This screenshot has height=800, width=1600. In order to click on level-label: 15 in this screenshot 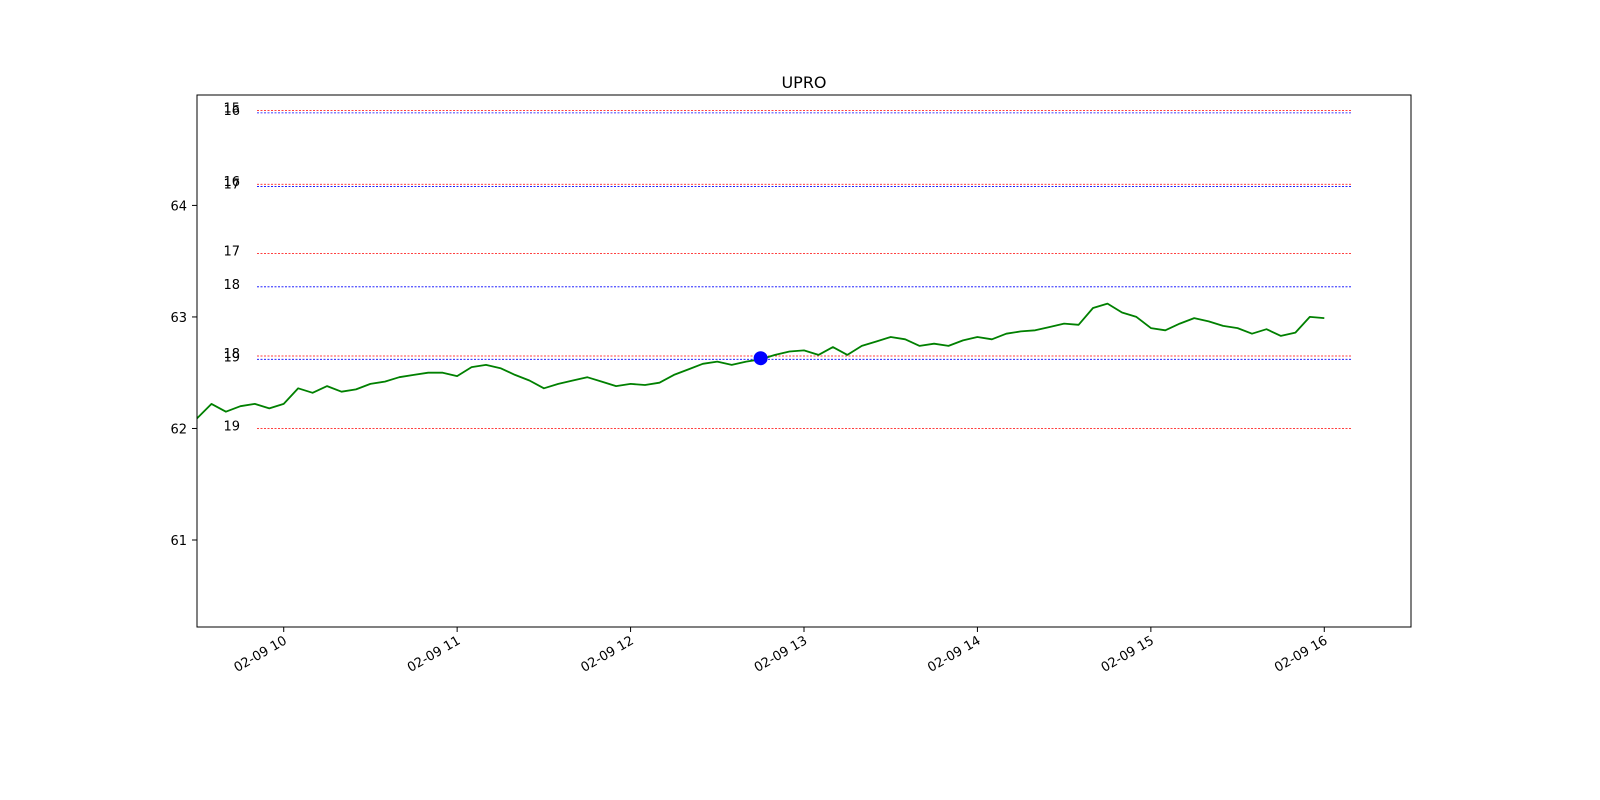, I will do `click(231, 109)`.